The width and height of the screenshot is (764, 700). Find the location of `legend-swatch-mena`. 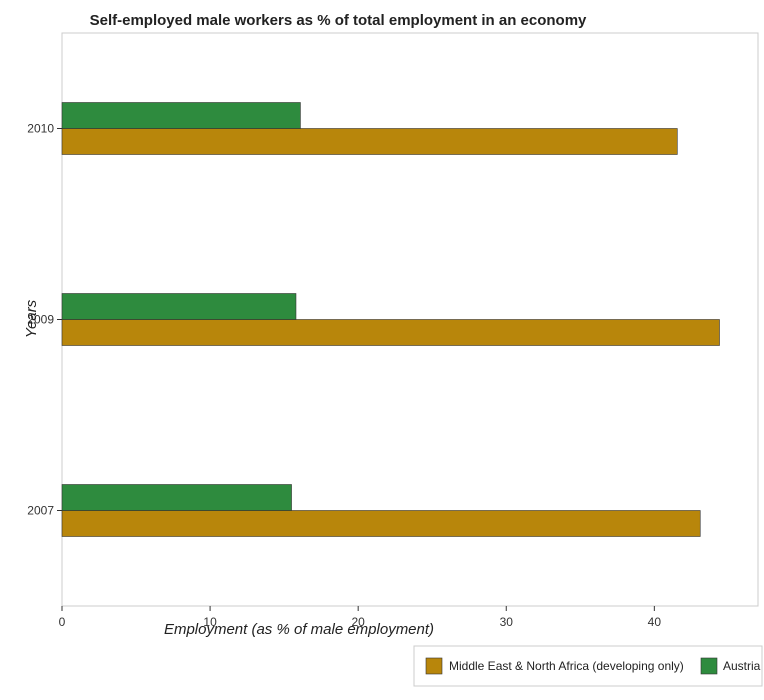

legend-swatch-mena is located at coordinates (434, 666).